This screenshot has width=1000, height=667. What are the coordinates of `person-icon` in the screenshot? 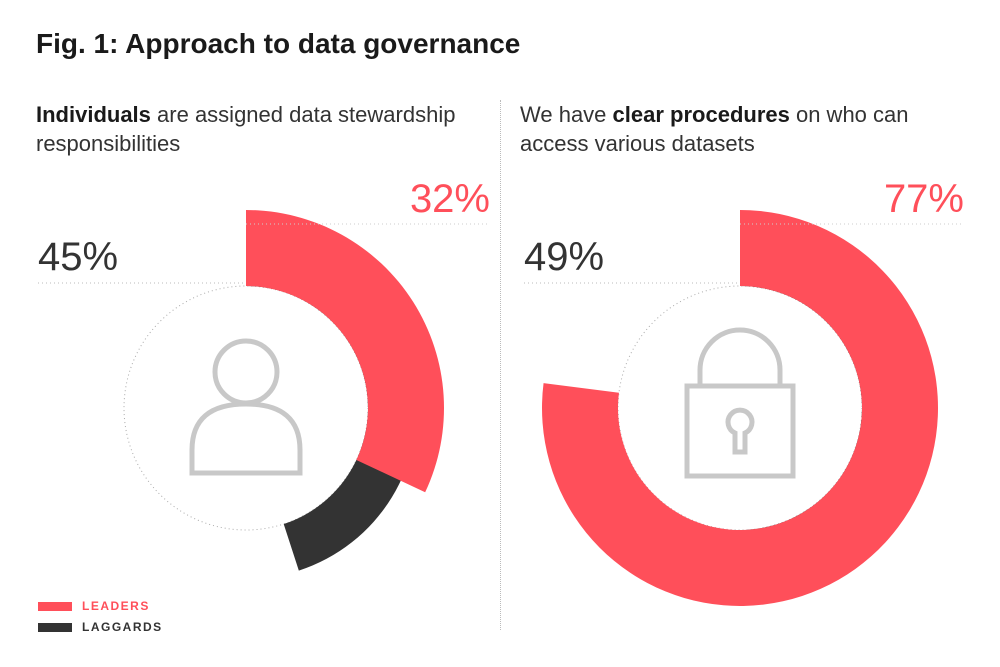 It's located at (246, 407).